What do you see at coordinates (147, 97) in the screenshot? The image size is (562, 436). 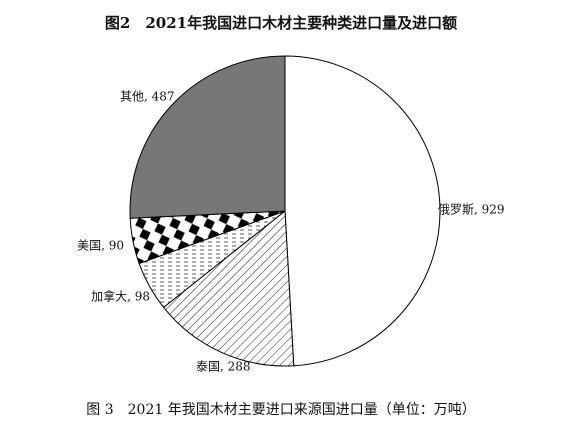 I see `slice-label: 其他, 487` at bounding box center [147, 97].